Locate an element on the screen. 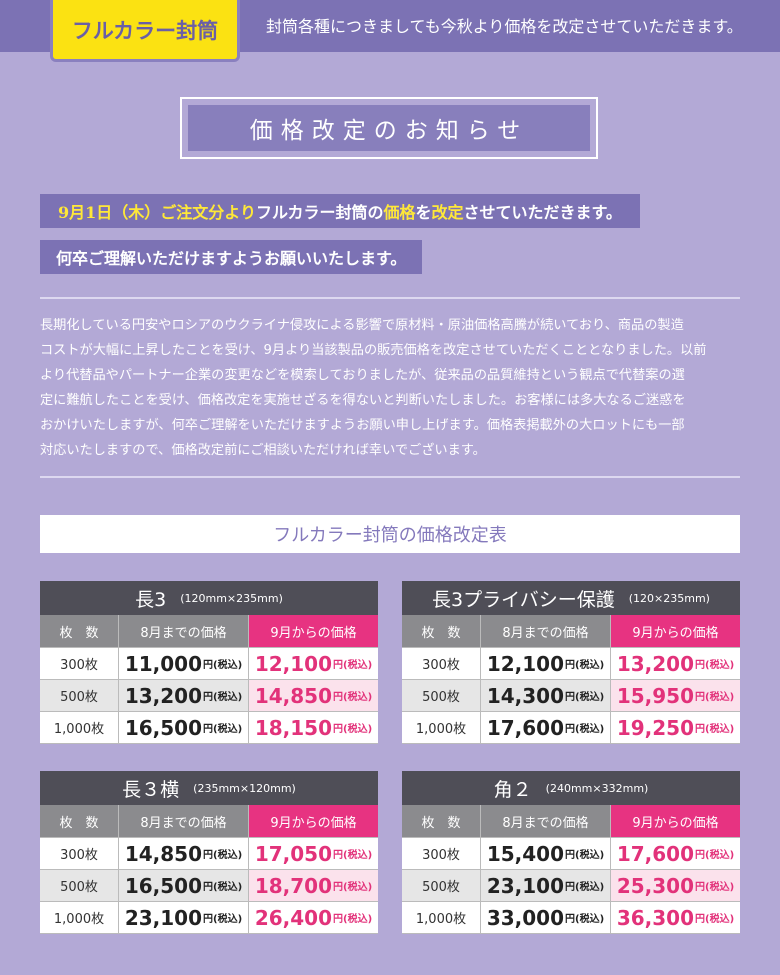  old-price-value: 11,000 is located at coordinates (163, 663).